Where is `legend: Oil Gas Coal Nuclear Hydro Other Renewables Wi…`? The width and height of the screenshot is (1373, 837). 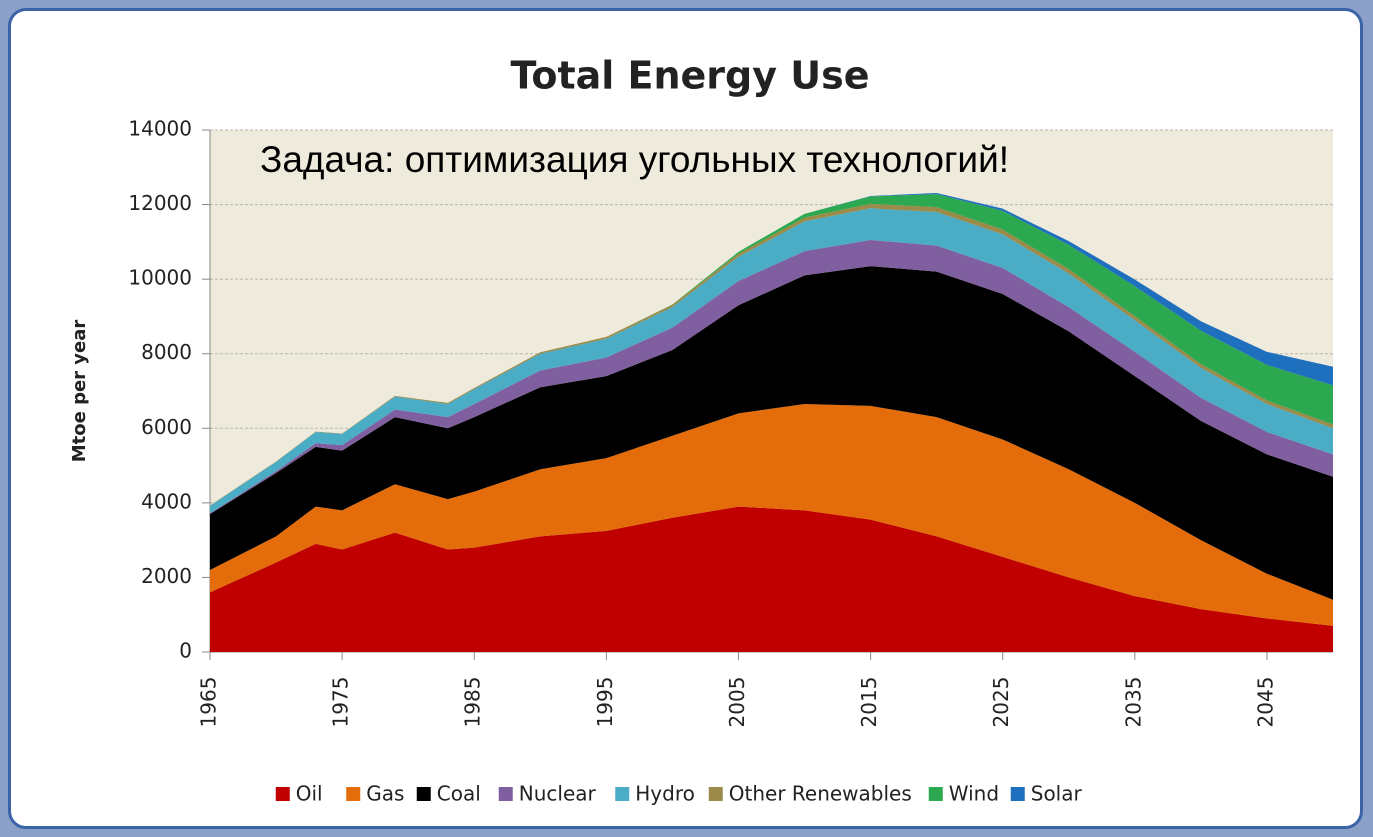 legend: Oil Gas Coal Nuclear Hydro Other Renewables Wi… is located at coordinates (679, 794).